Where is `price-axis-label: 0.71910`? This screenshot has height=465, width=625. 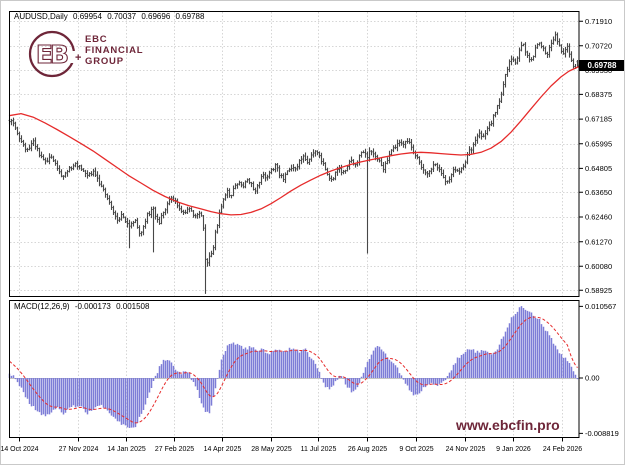 price-axis-label: 0.71910 is located at coordinates (598, 21).